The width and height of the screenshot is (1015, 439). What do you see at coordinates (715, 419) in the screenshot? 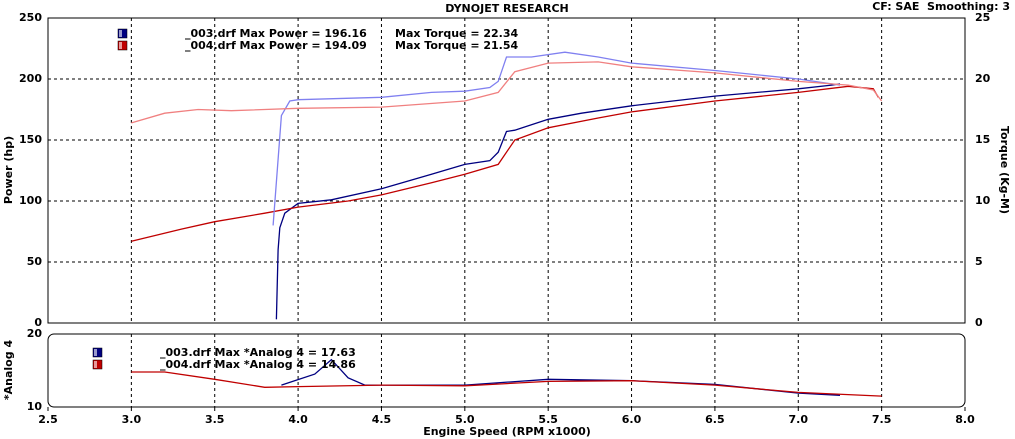
I see `x-tick-label: 6.5` at bounding box center [715, 419].